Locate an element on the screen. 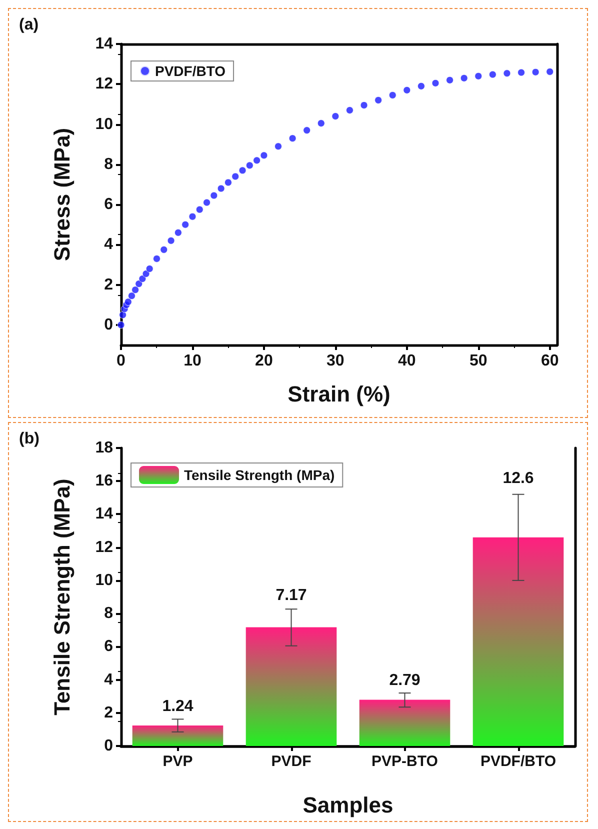  legend-label: PVDF/BTO is located at coordinates (190, 71).